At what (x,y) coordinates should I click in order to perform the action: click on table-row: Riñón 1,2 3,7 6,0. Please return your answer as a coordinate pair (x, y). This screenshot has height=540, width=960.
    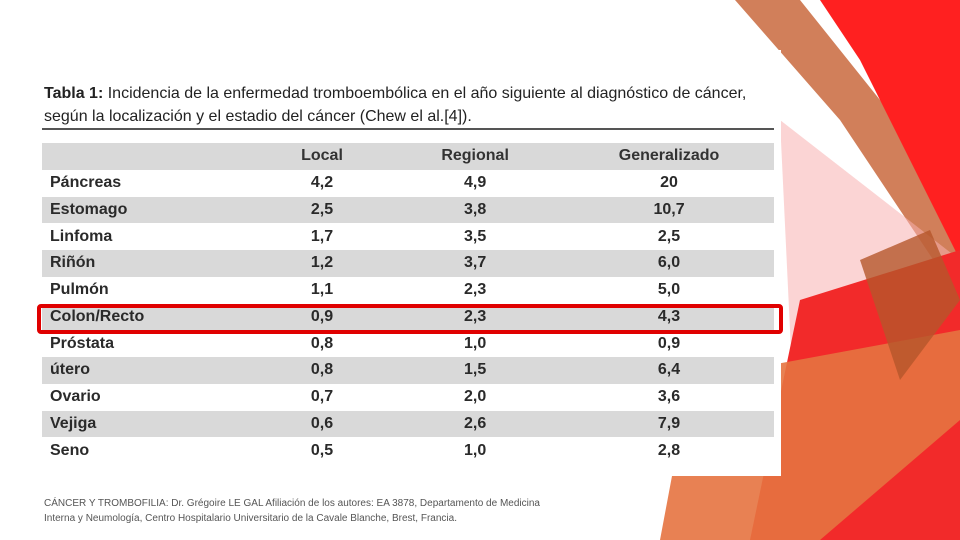
    Looking at the image, I should click on (408, 263).